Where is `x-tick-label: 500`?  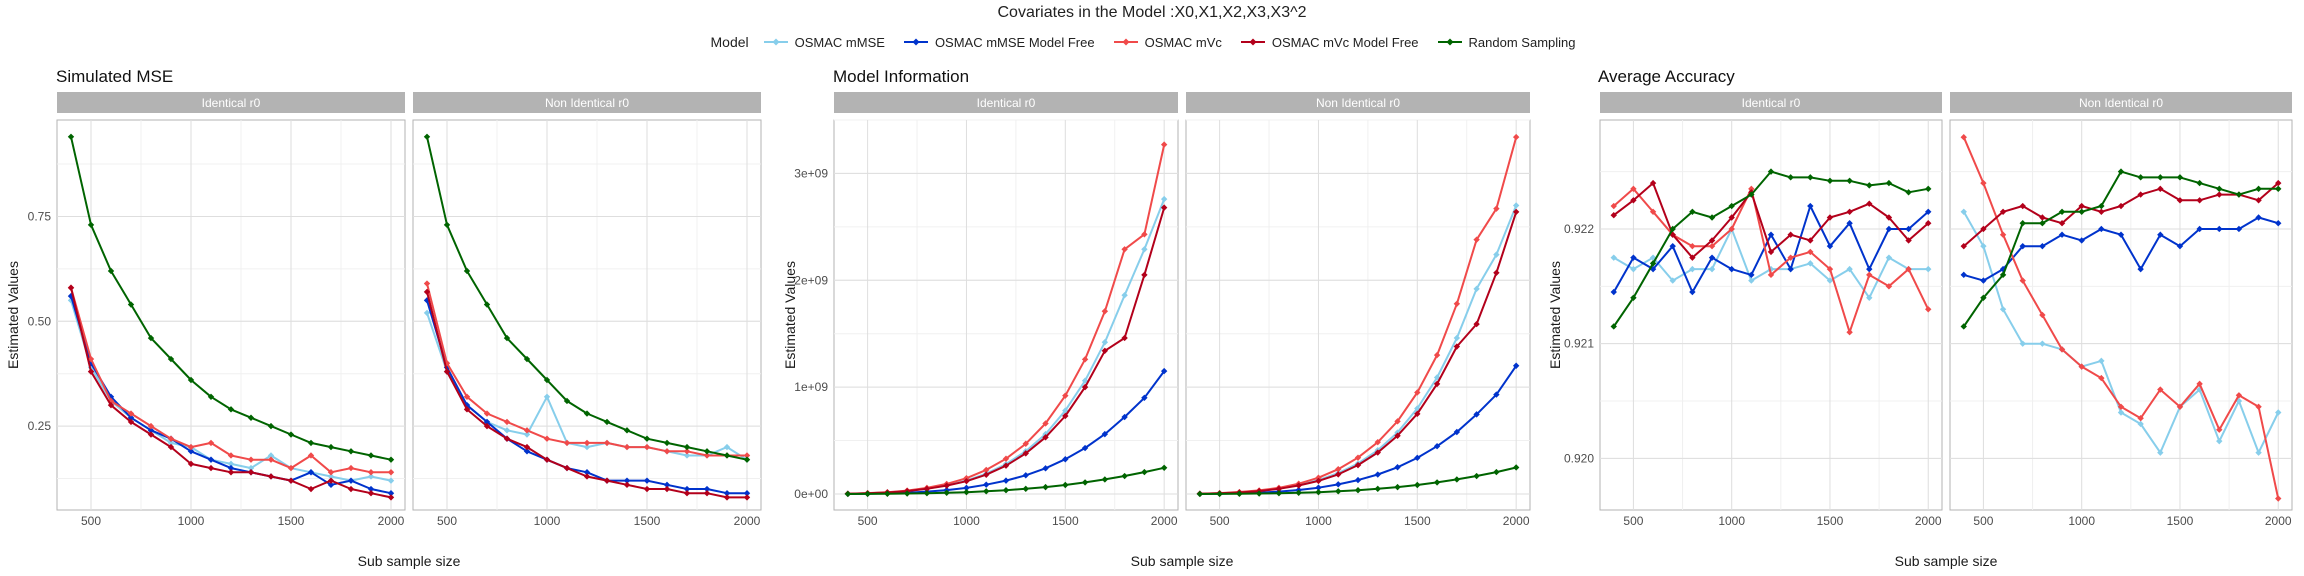 x-tick-label: 500 is located at coordinates (447, 521).